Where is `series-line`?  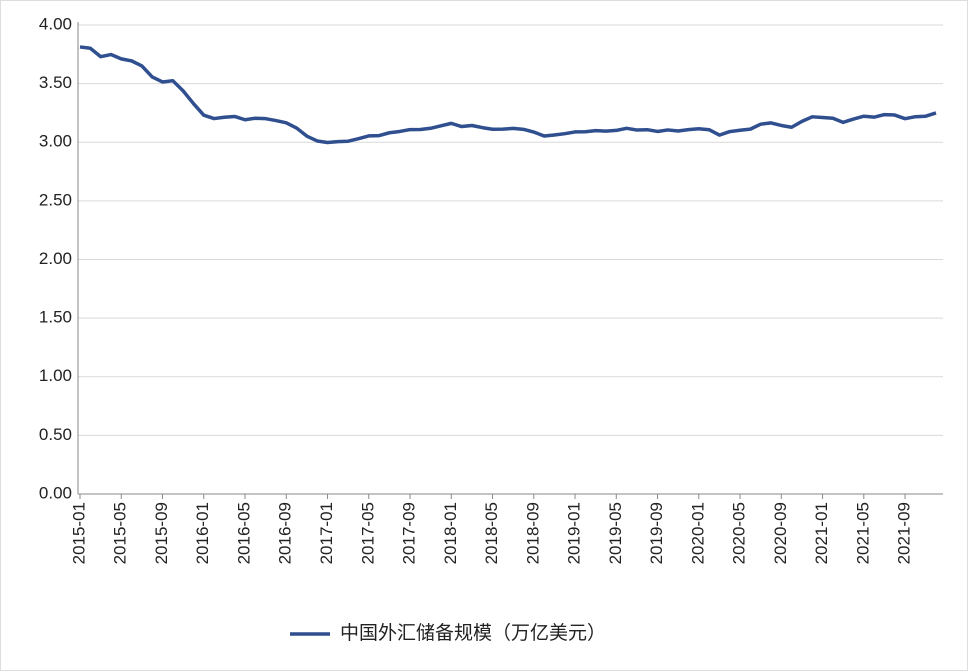 series-line is located at coordinates (508, 95).